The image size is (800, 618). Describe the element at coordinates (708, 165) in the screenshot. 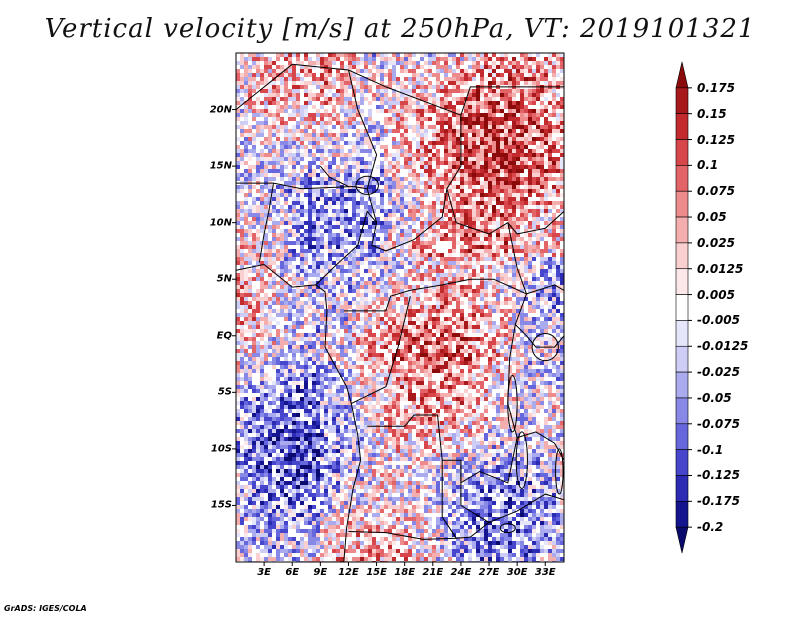

I see `colorbar-label: 0.1` at that location.